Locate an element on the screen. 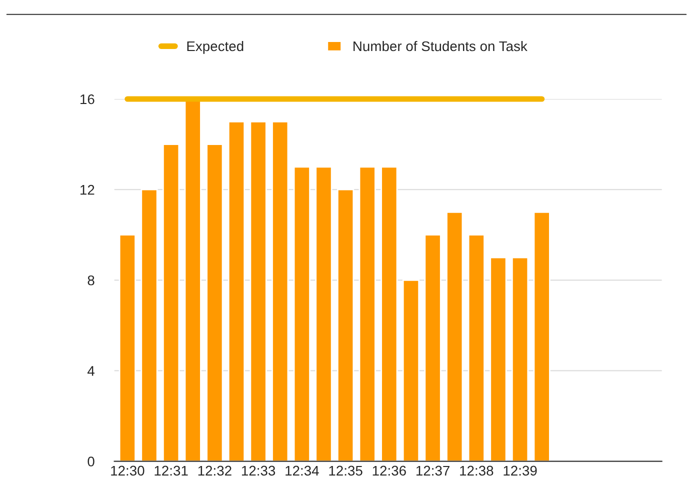  x-tick-label: 12:31 is located at coordinates (171, 471).